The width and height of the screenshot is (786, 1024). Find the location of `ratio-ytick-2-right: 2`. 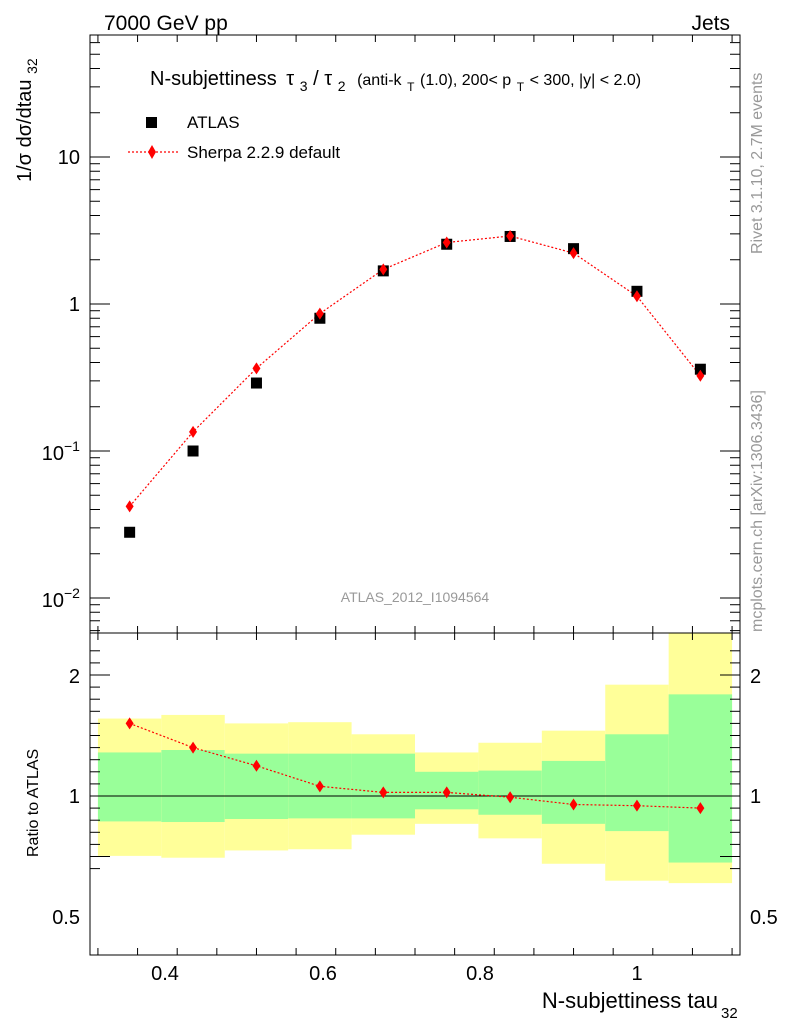

ratio-ytick-2-right: 2 is located at coordinates (755, 677).